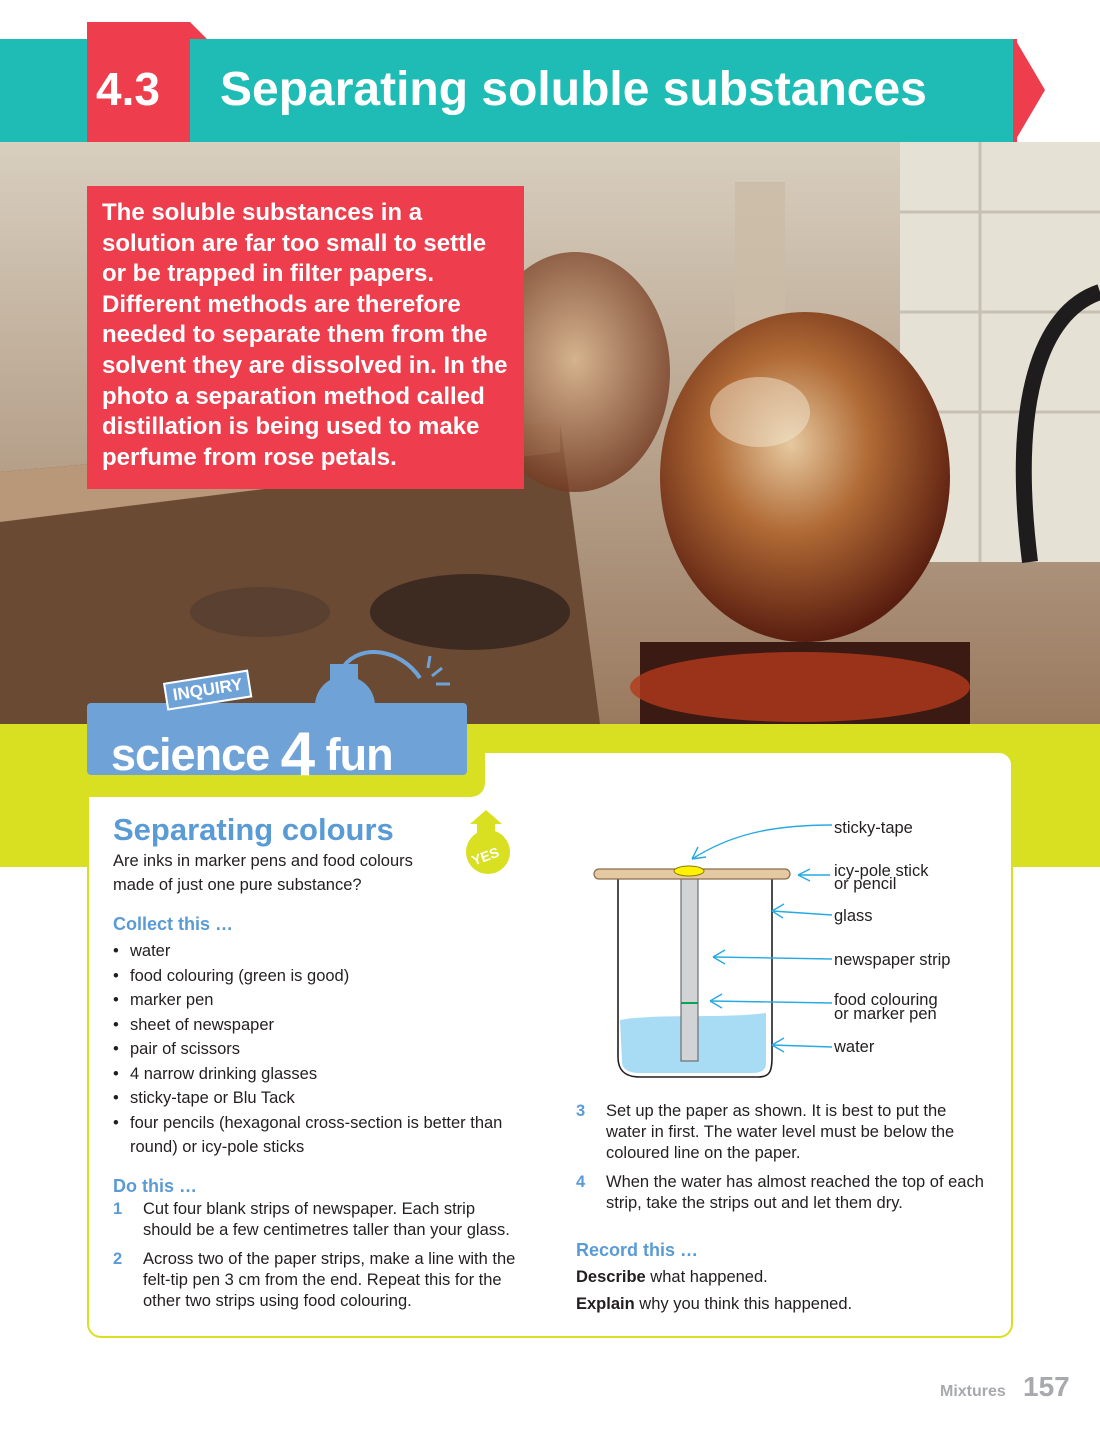 The image size is (1100, 1433). What do you see at coordinates (1046, 1386) in the screenshot?
I see `page-number: 157` at bounding box center [1046, 1386].